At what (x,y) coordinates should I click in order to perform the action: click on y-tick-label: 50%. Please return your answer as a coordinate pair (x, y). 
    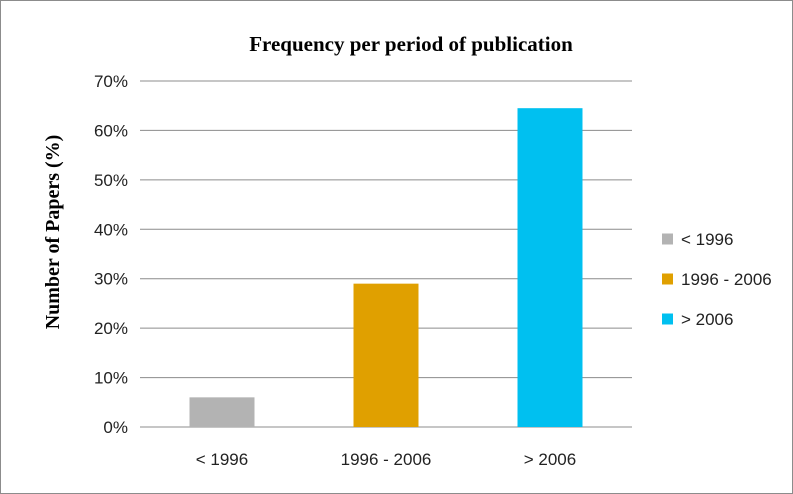
    Looking at the image, I should click on (111, 180).